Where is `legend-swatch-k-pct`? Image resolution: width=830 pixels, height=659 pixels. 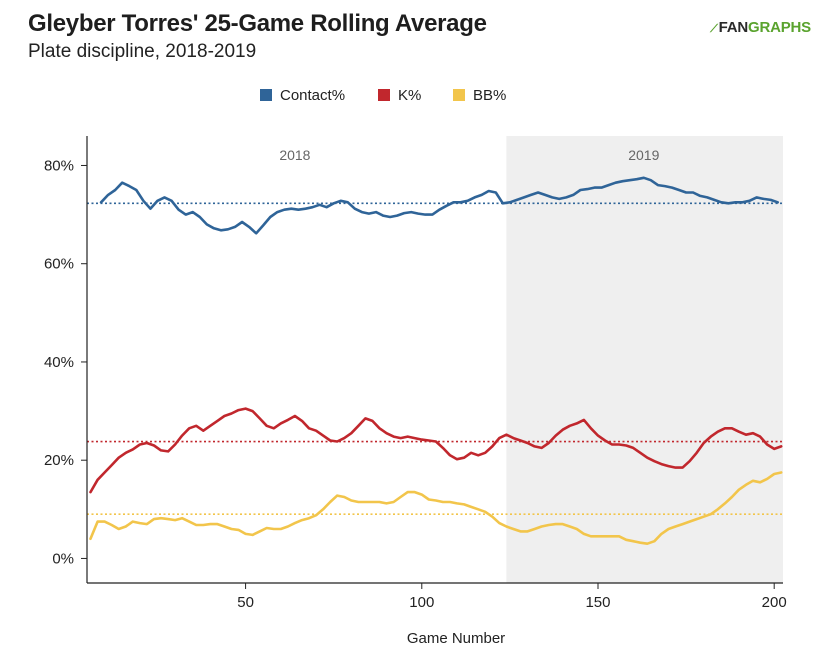
legend-swatch-k-pct is located at coordinates (384, 95).